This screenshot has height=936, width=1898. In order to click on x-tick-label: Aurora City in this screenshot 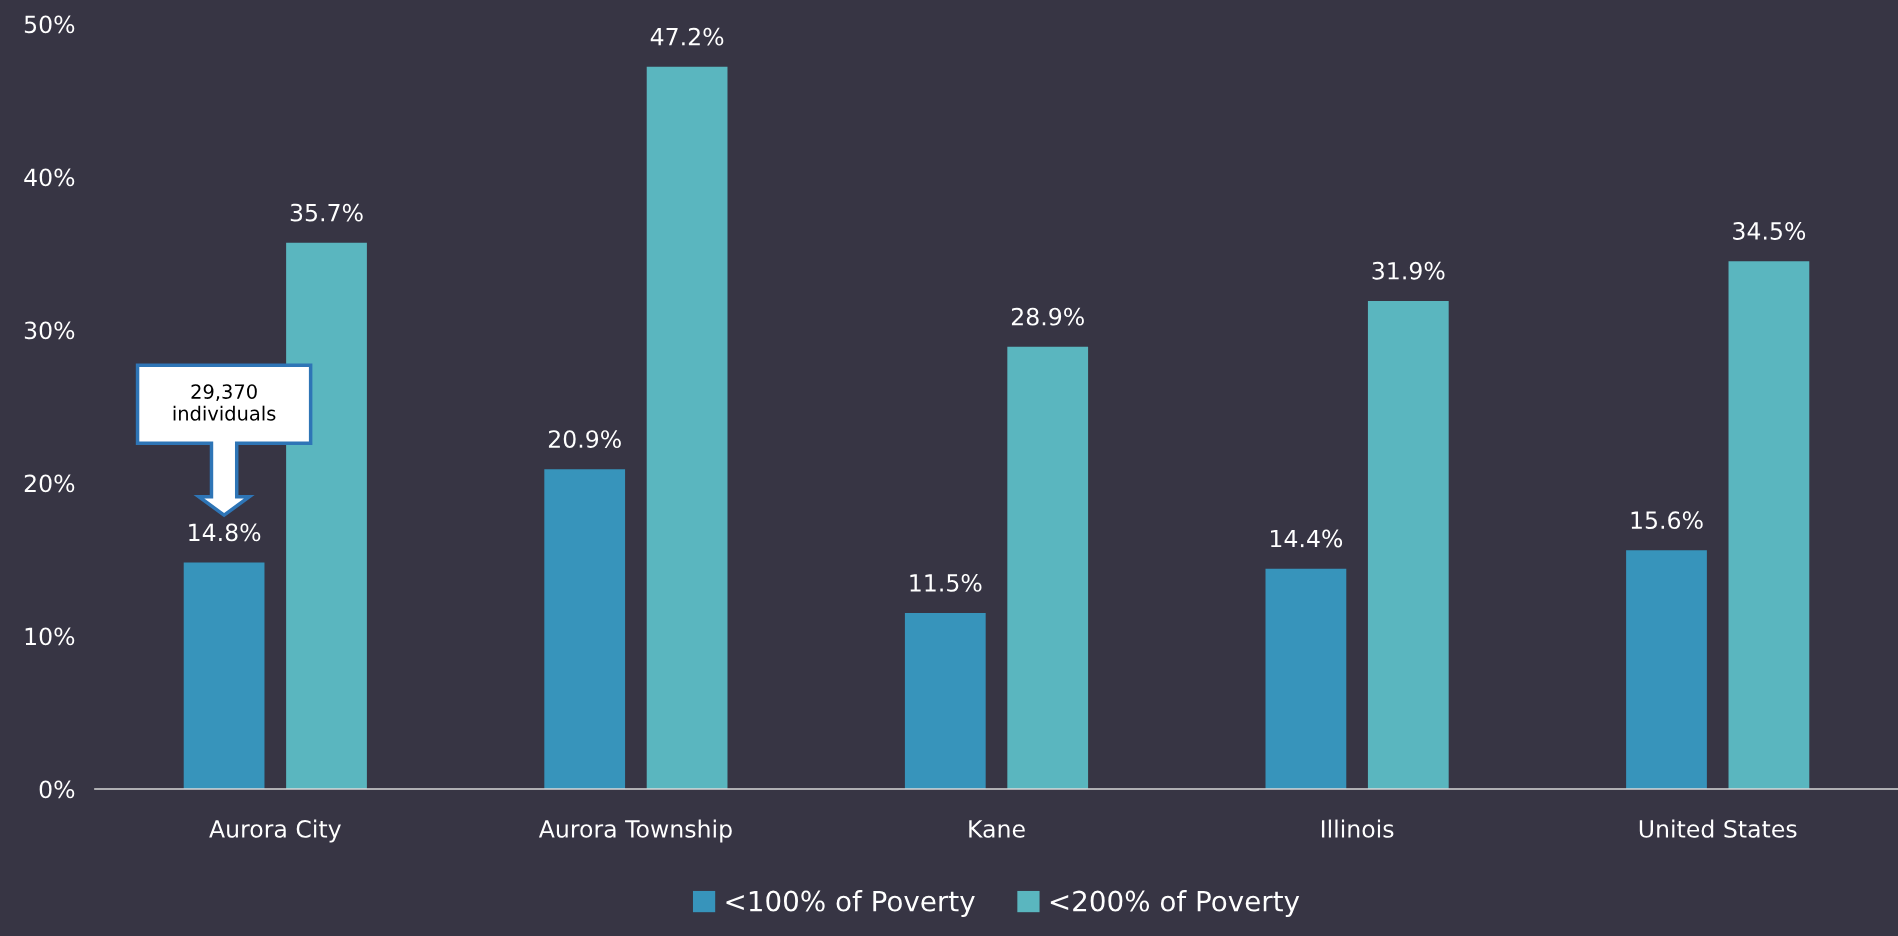, I will do `click(275, 831)`.